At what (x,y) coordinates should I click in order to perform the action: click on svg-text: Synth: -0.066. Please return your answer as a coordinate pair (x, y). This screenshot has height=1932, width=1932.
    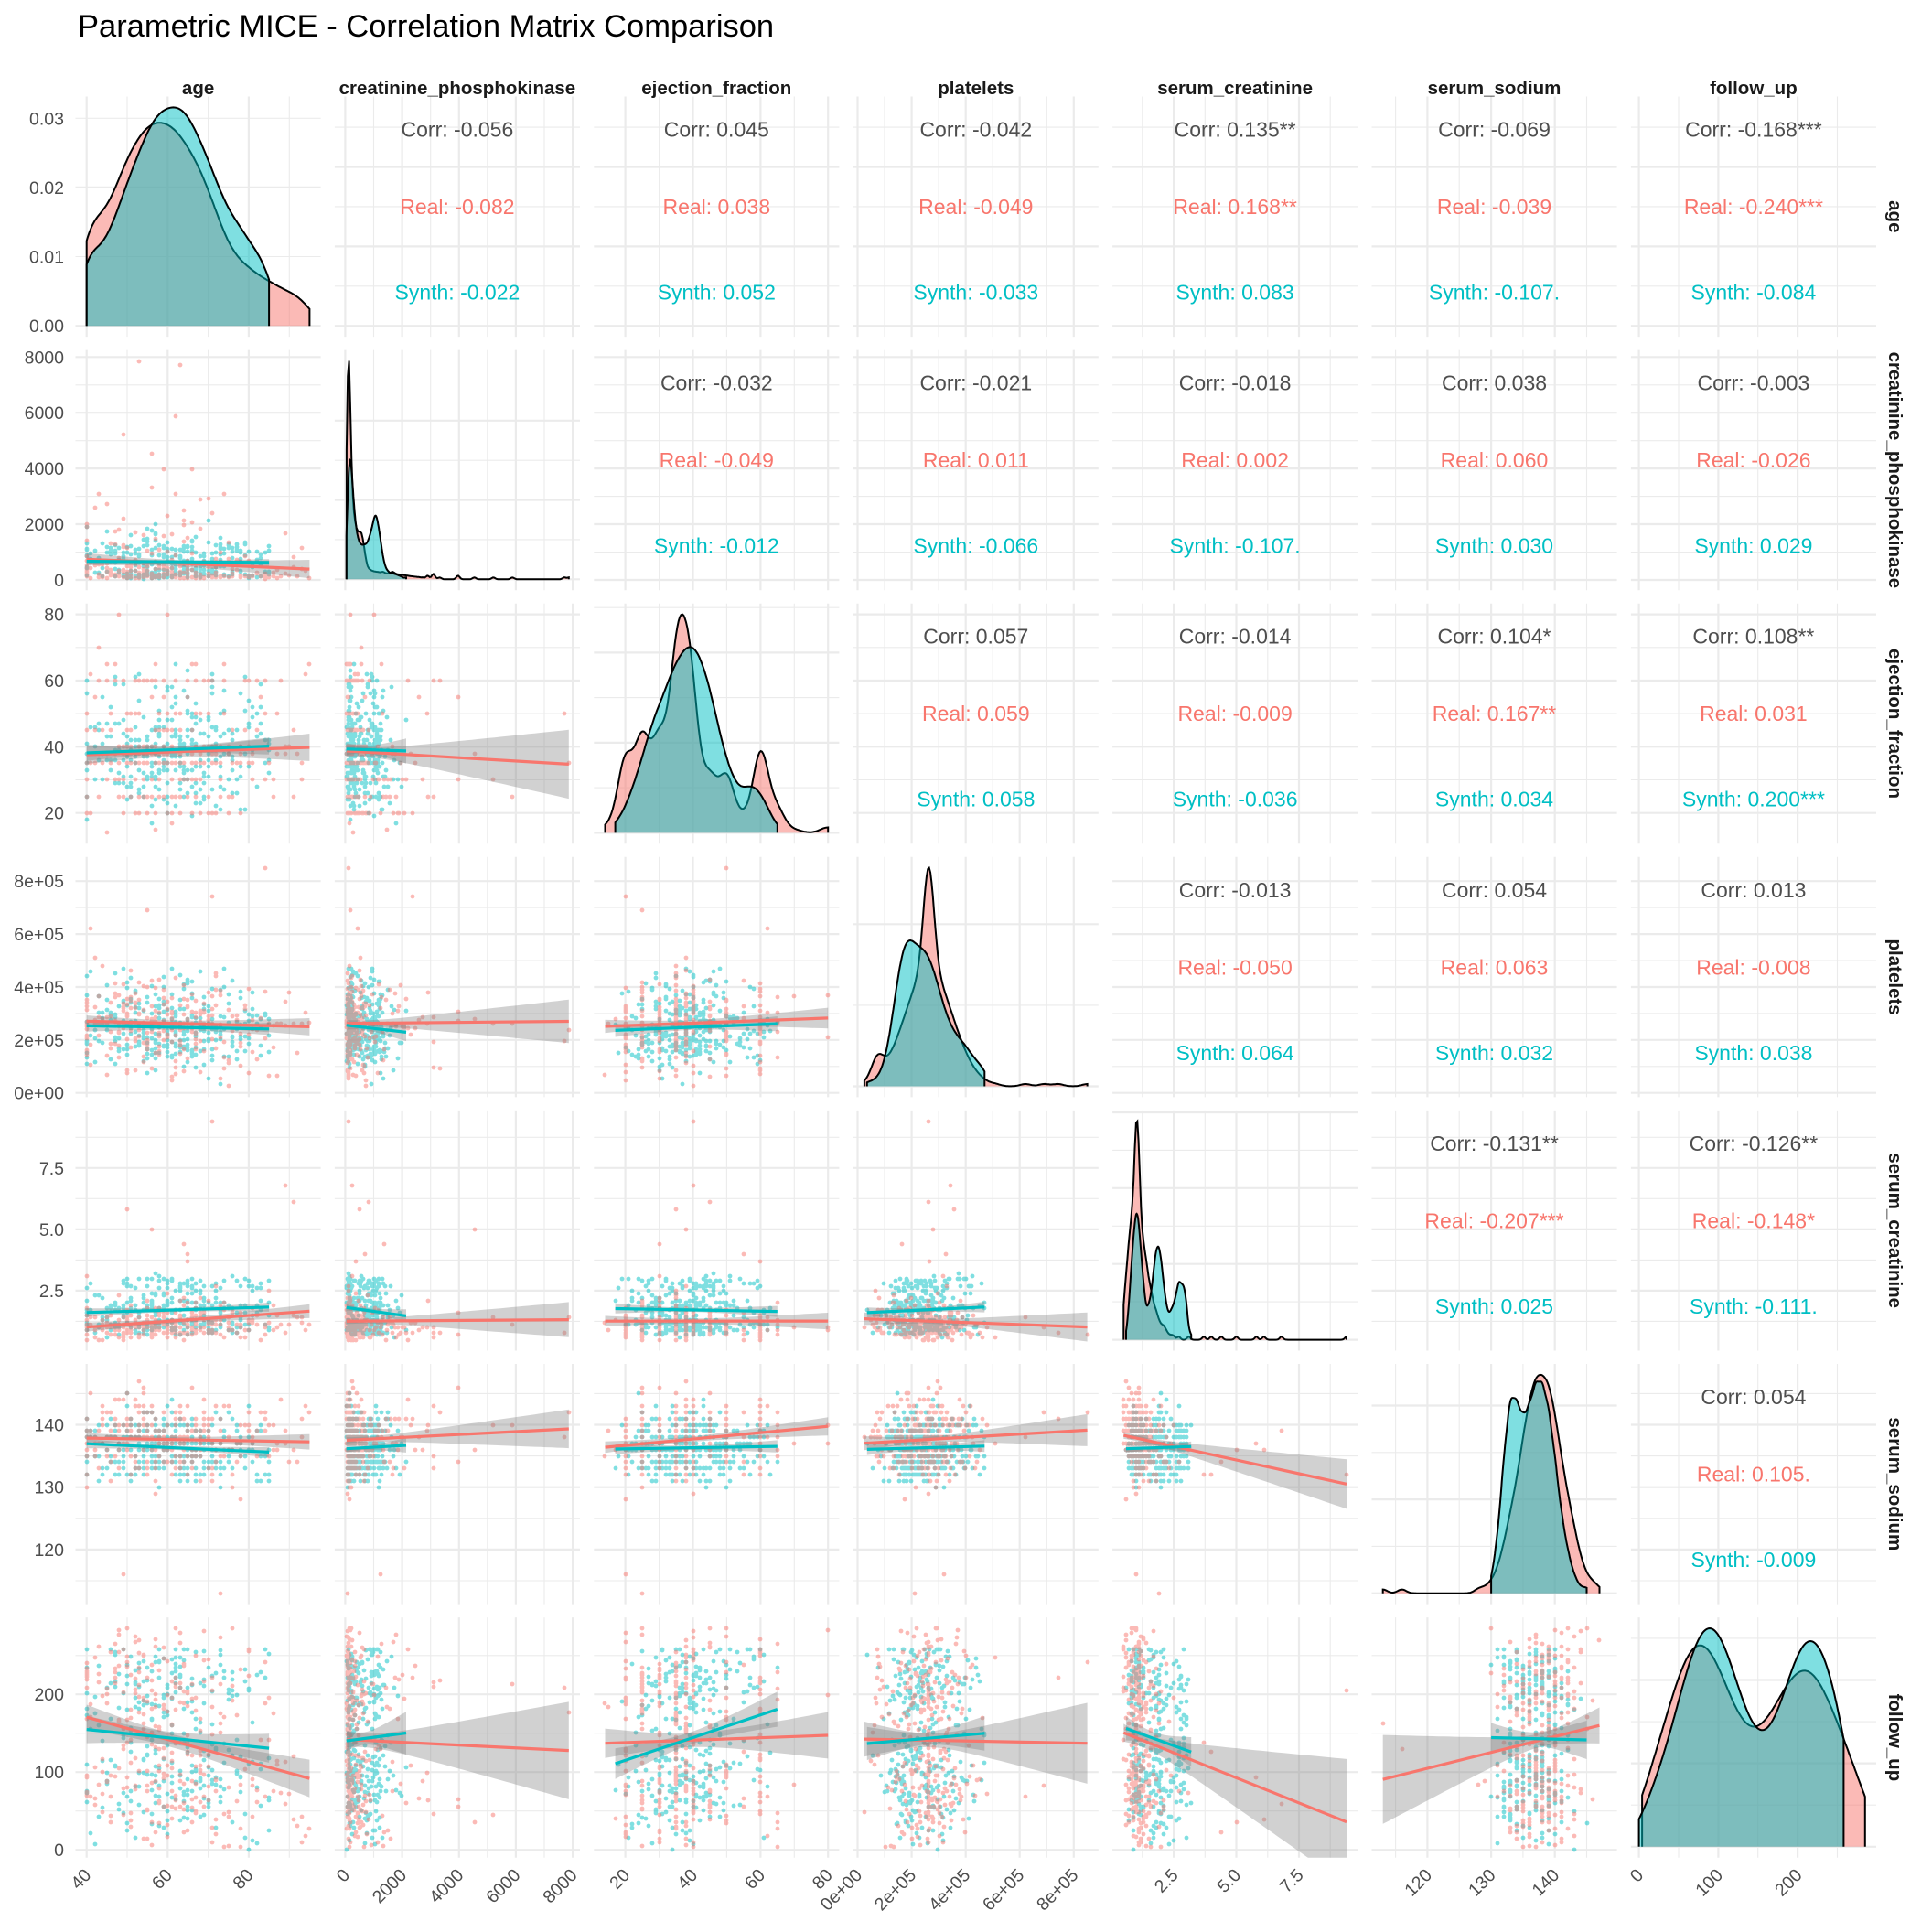
    Looking at the image, I should click on (975, 546).